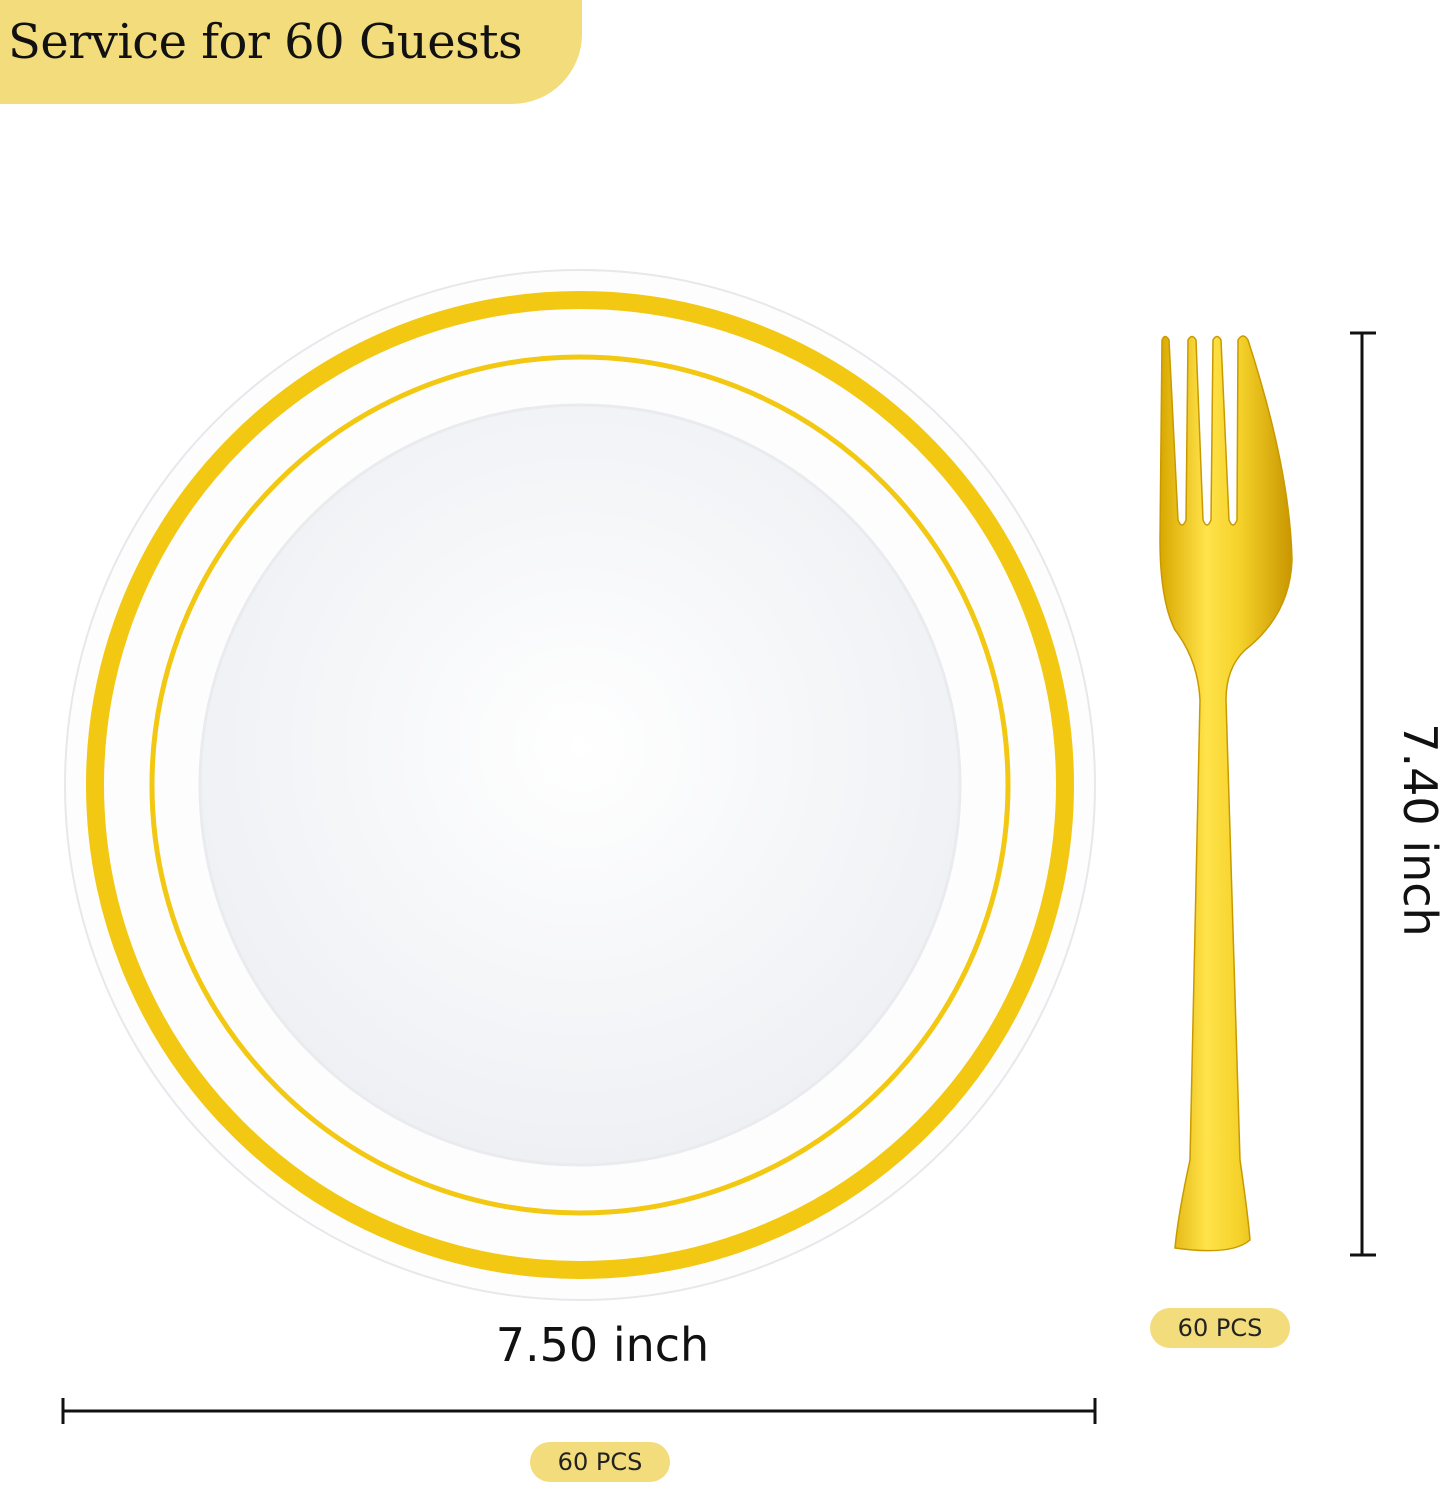  What do you see at coordinates (602, 1345) in the screenshot?
I see `plate-width-label: 7.50 inch` at bounding box center [602, 1345].